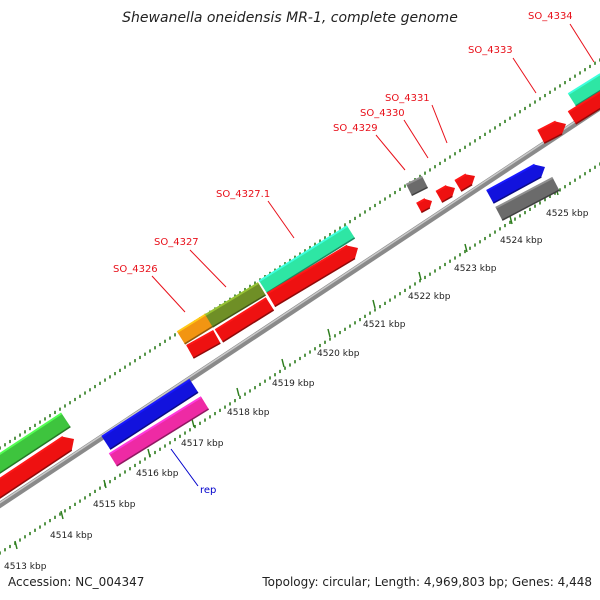 The height and width of the screenshot is (600, 600). What do you see at coordinates (382, 113) in the screenshot?
I see `gene-label-so-4330: SO_4330` at bounding box center [382, 113].